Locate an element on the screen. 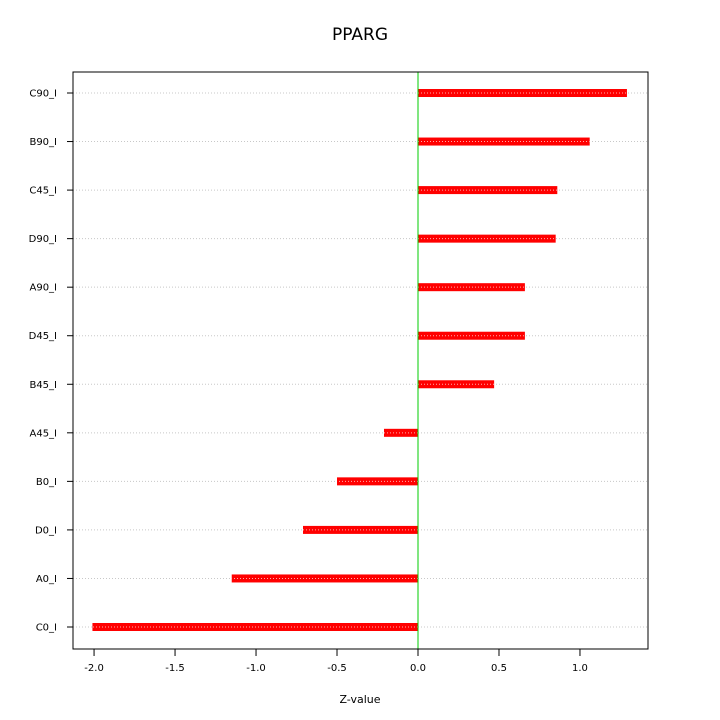 The height and width of the screenshot is (720, 720). y-tick-label: D45_I is located at coordinates (43, 336).